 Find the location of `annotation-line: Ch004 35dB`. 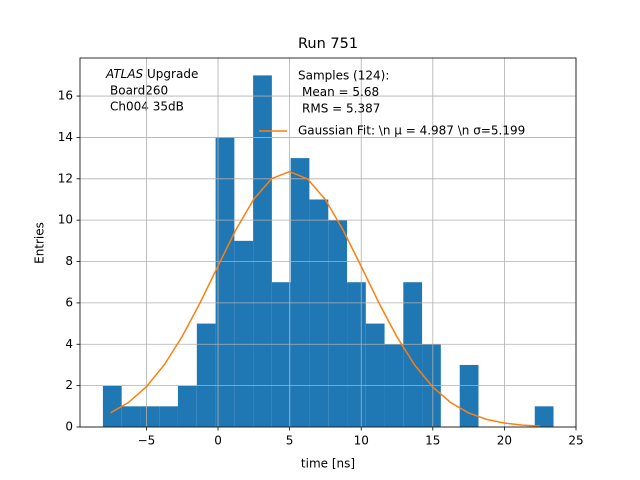

annotation-line: Ch004 35dB is located at coordinates (147, 107).